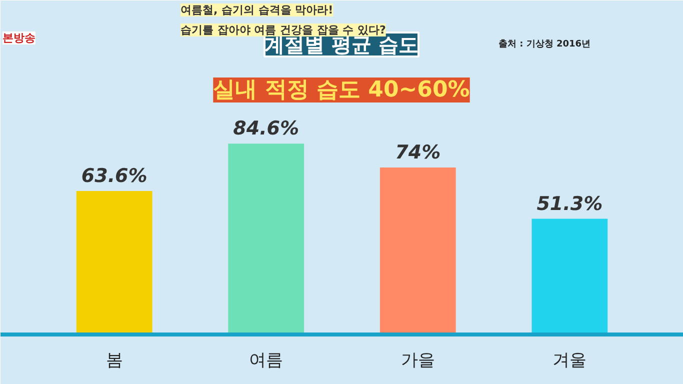  Describe the element at coordinates (257, 10) in the screenshot. I see `text: 여름철, 습기의 습격을 막아라!` at that location.